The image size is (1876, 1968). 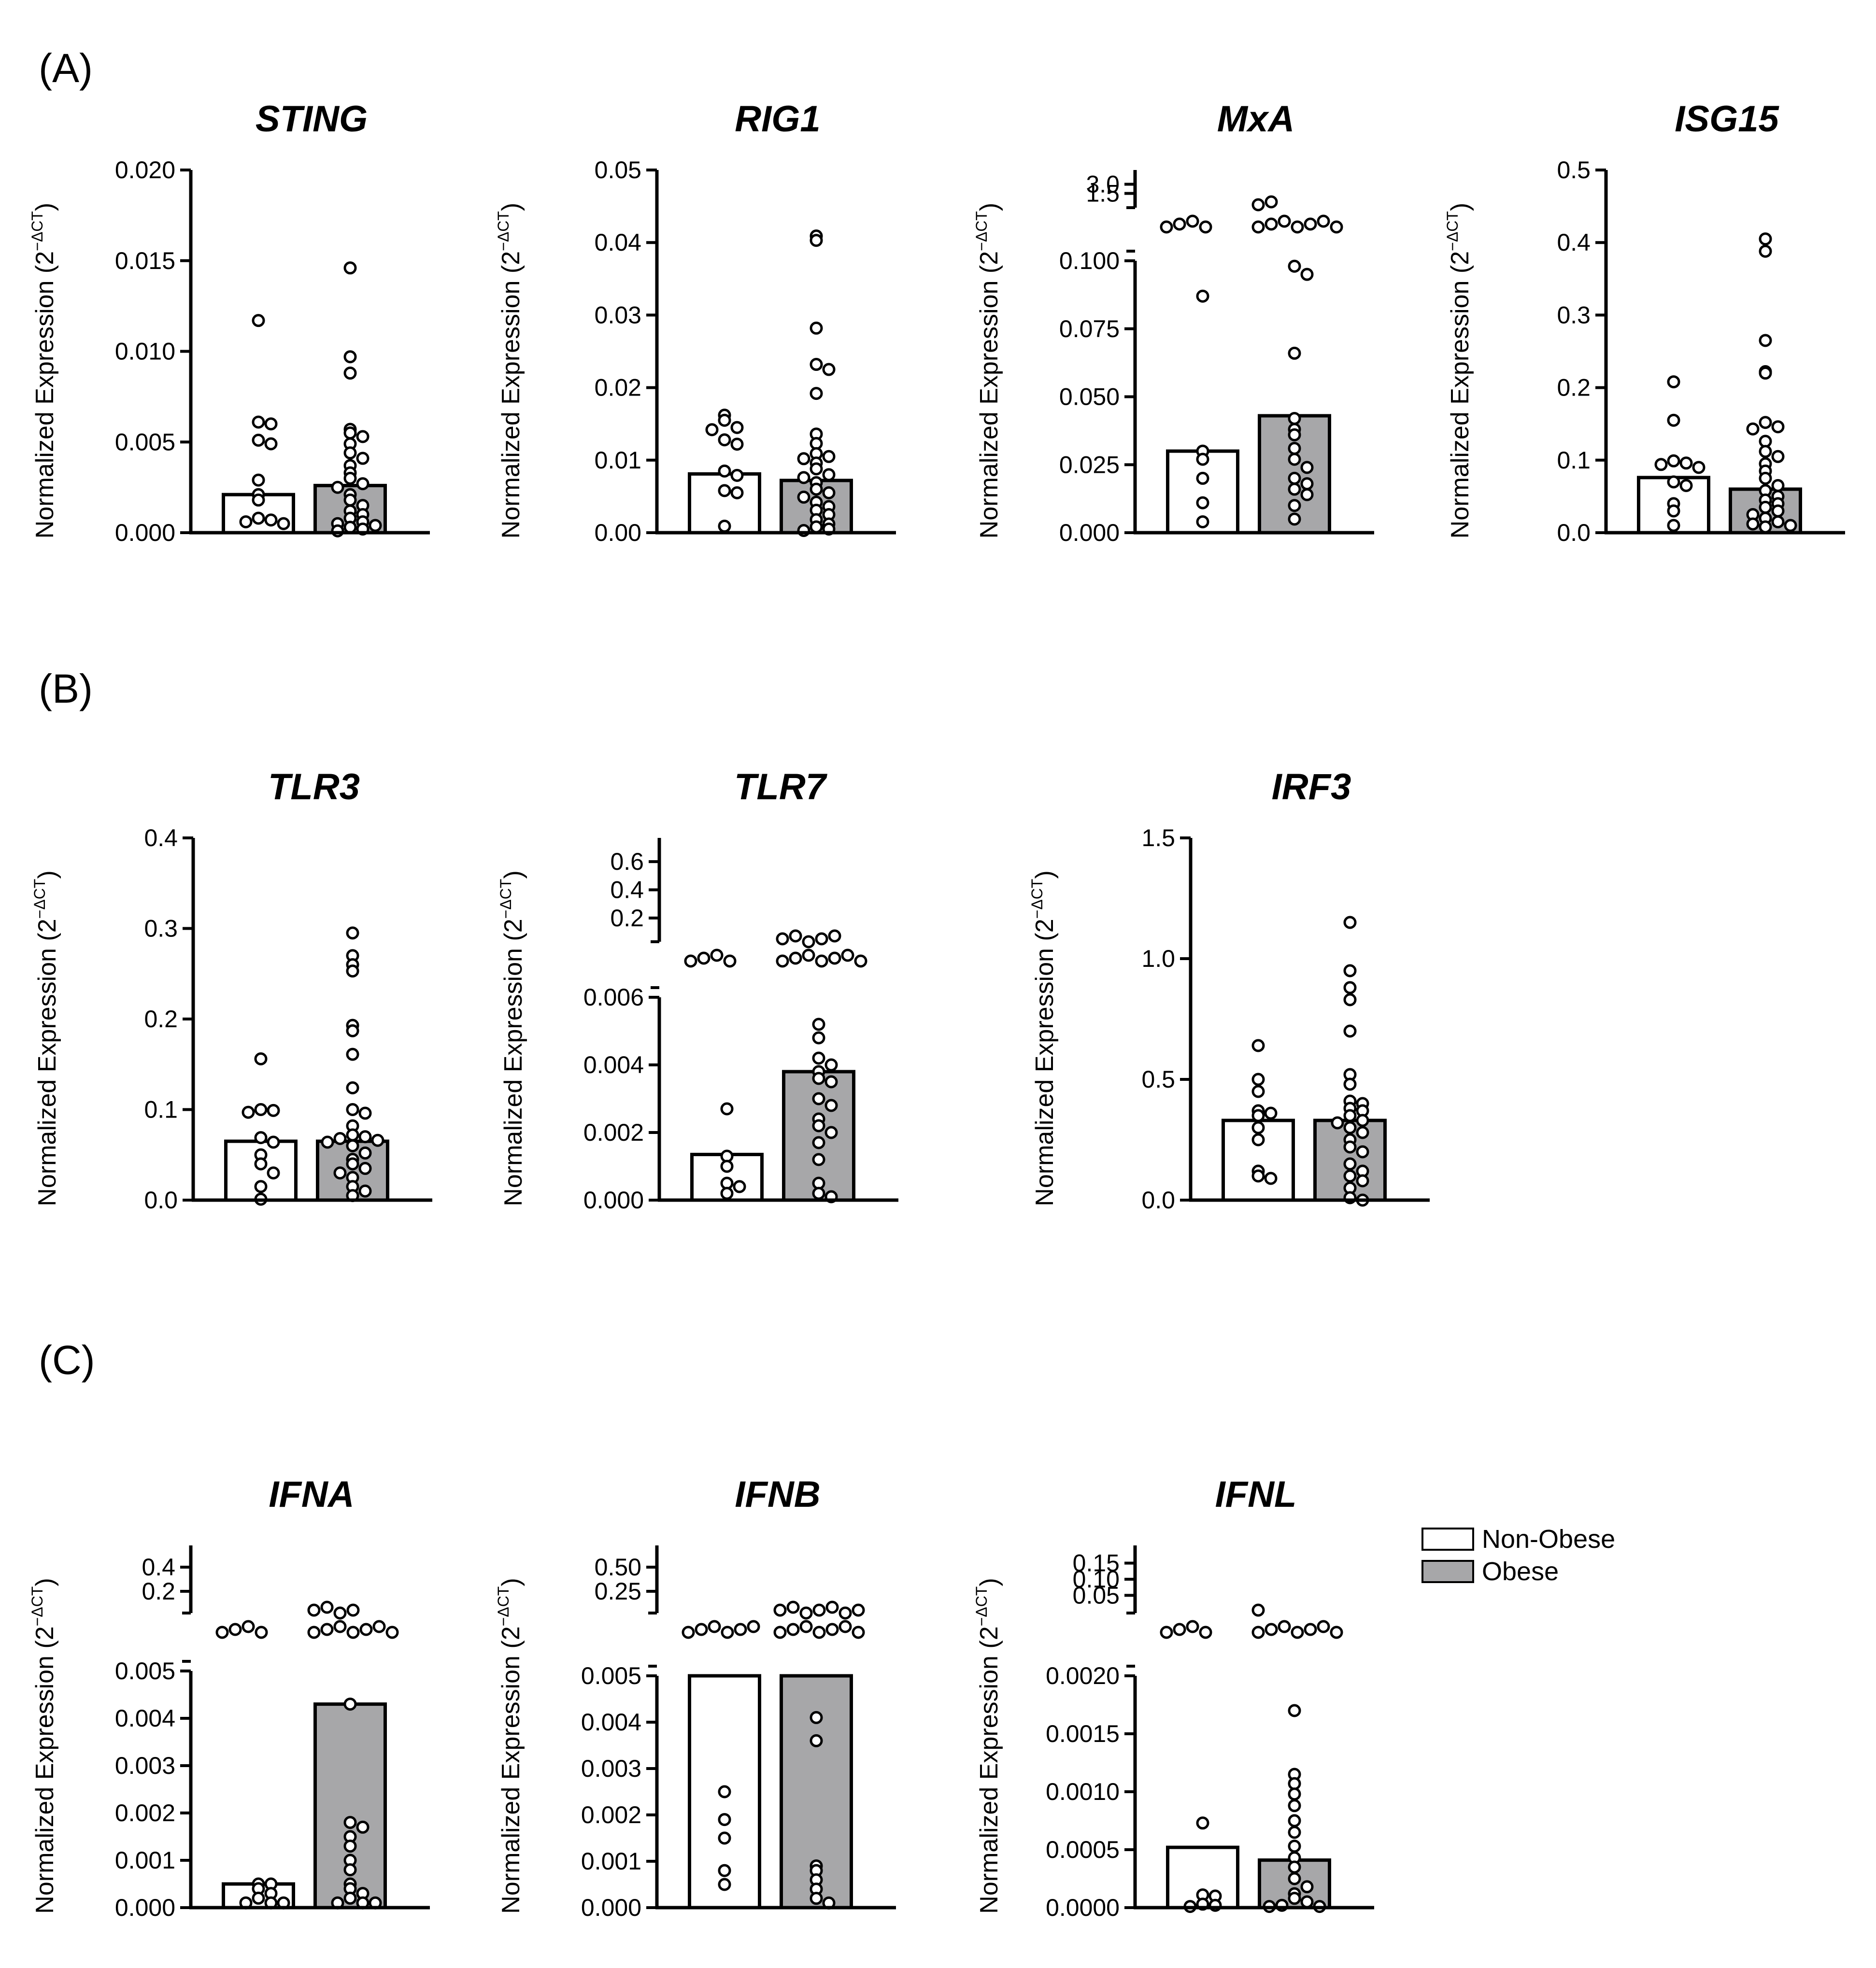 I want to click on y-tick-label-isg15-3: 0.3, so click(x=1574, y=314).